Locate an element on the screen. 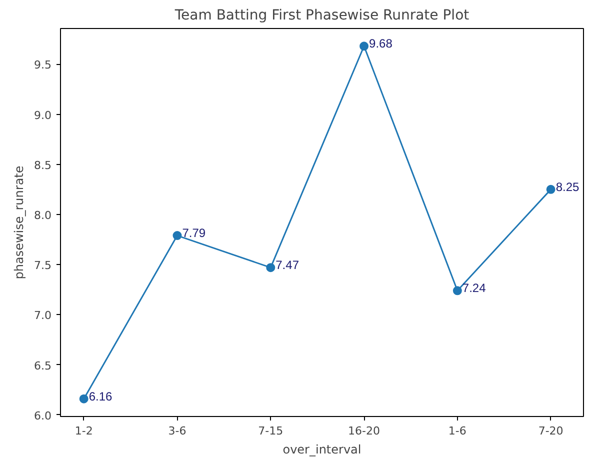 The image size is (597, 459). y-tick-label: 9.5 is located at coordinates (43, 65).